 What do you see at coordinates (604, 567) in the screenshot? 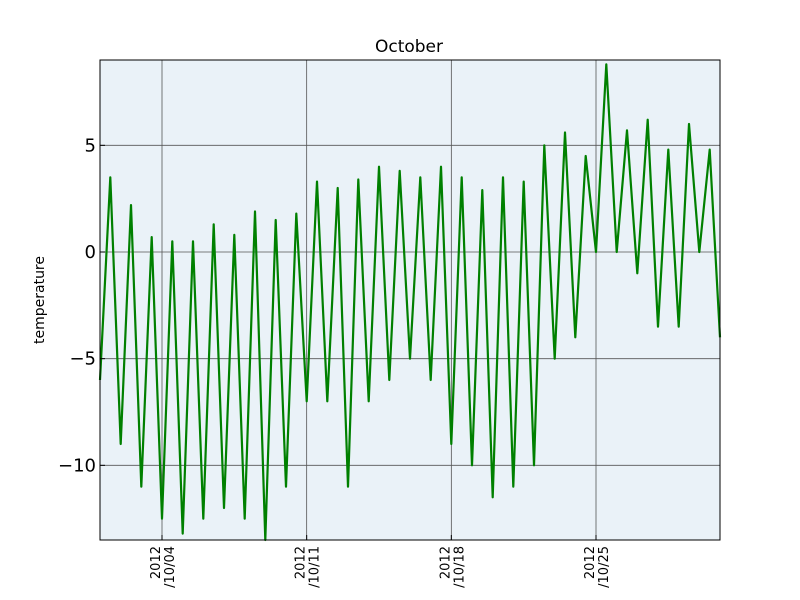
I see `x-tick-label-date: /10/25` at bounding box center [604, 567].